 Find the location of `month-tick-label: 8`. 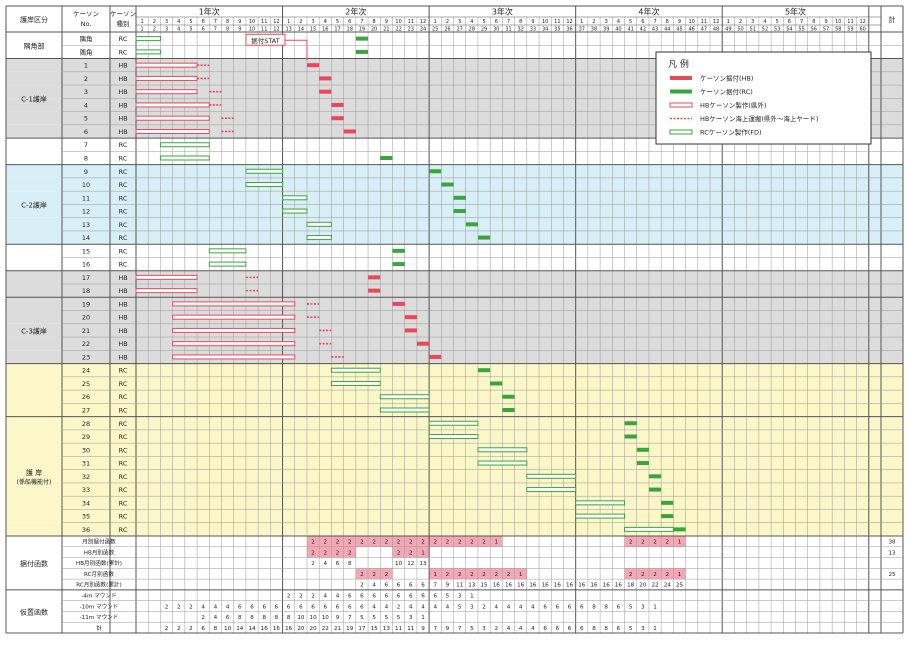

month-tick-label: 8 is located at coordinates (374, 22).